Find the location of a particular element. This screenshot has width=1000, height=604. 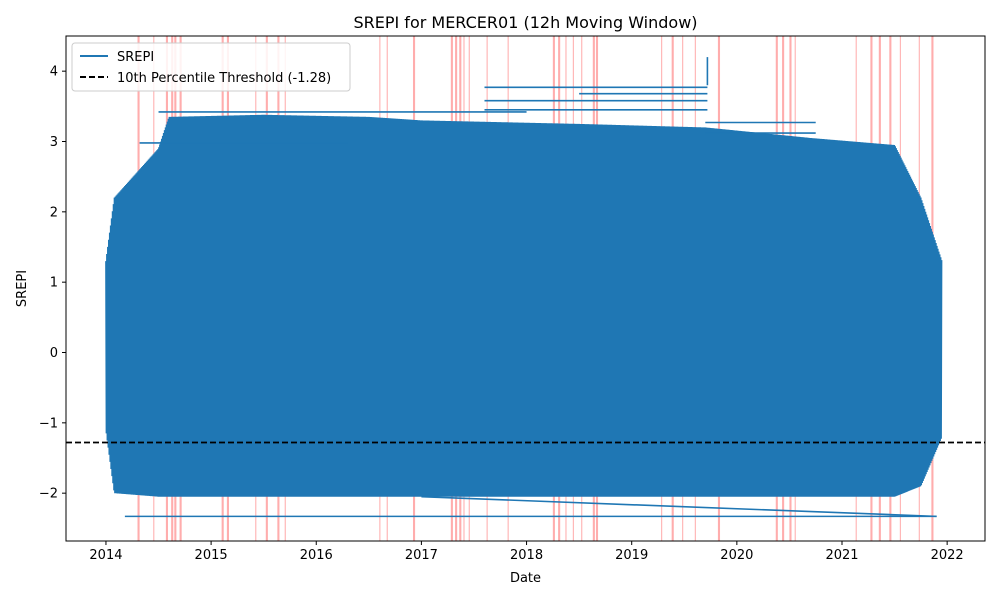

x-tick-label: 2017 is located at coordinates (421, 555).